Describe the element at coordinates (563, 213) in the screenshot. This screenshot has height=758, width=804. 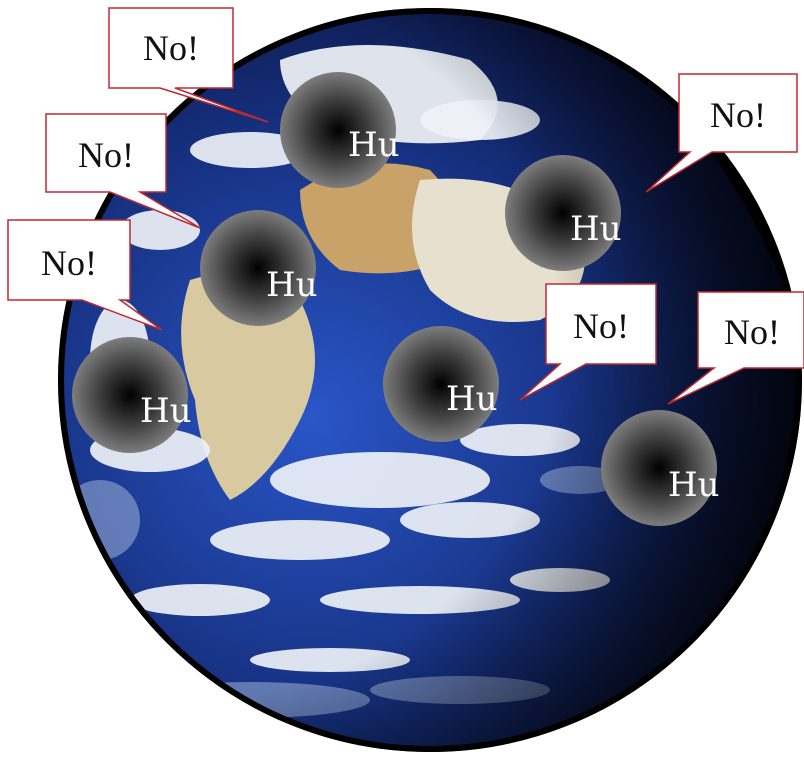
I see `figure-4: Hu` at that location.